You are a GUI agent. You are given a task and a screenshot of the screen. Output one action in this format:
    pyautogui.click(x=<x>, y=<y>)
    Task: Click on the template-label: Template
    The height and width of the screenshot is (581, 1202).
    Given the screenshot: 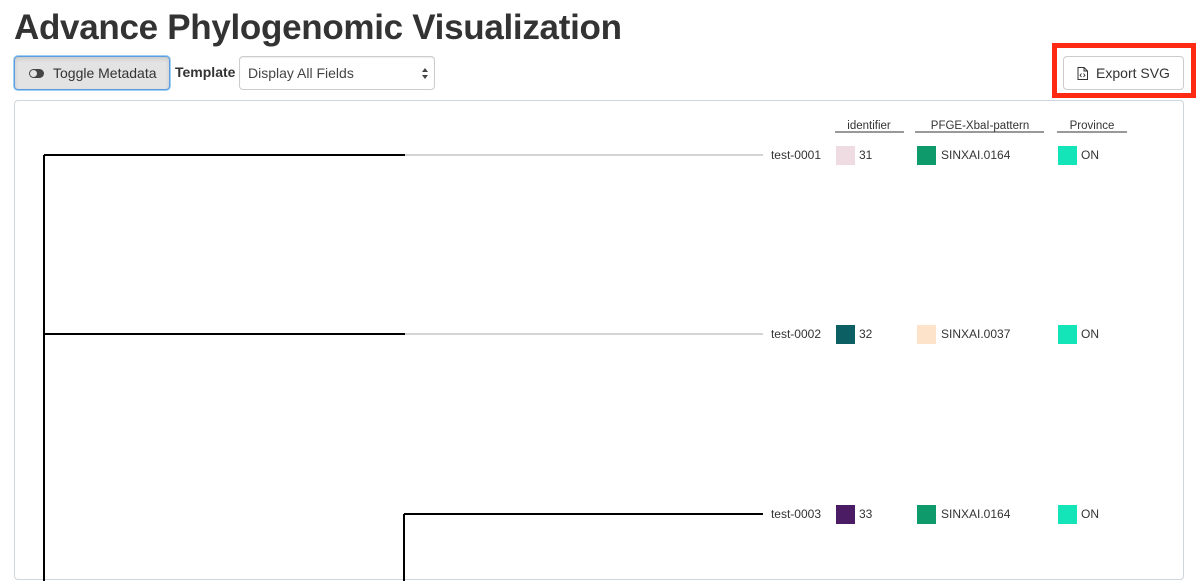 What is the action you would take?
    pyautogui.click(x=205, y=72)
    